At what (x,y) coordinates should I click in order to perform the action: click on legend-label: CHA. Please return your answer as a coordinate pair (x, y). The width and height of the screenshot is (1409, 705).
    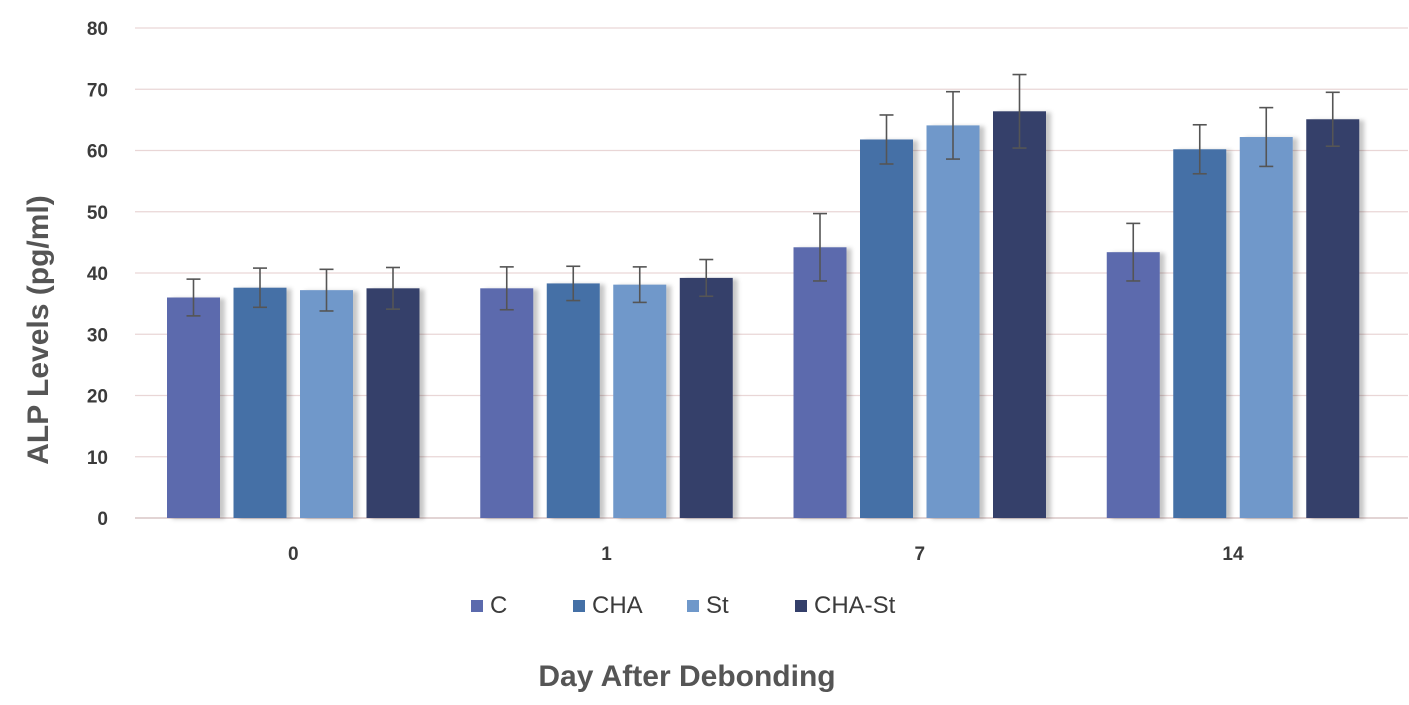
    Looking at the image, I should click on (617, 605).